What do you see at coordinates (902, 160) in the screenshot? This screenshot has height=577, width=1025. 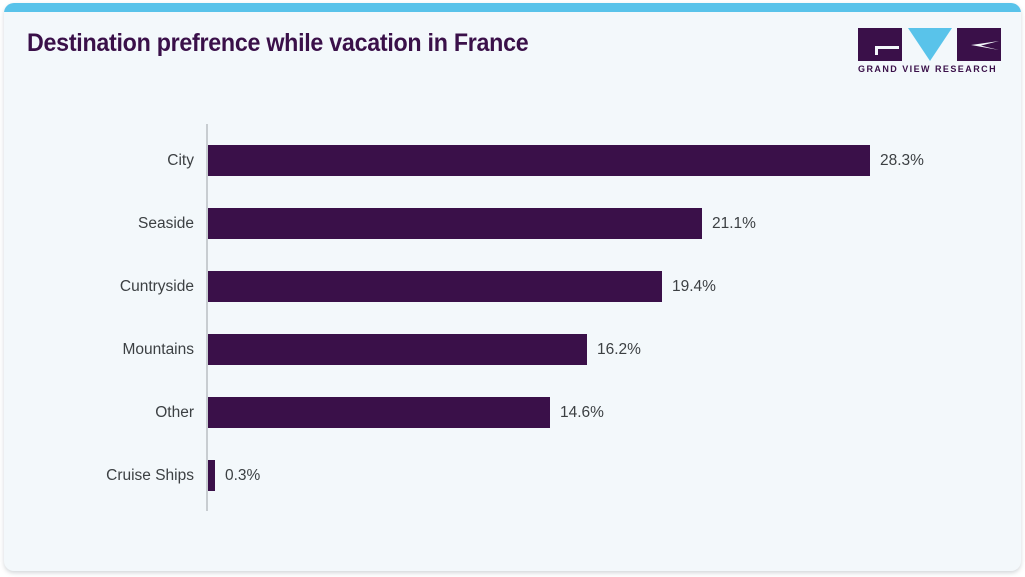 I see `value-label: 28.3%` at bounding box center [902, 160].